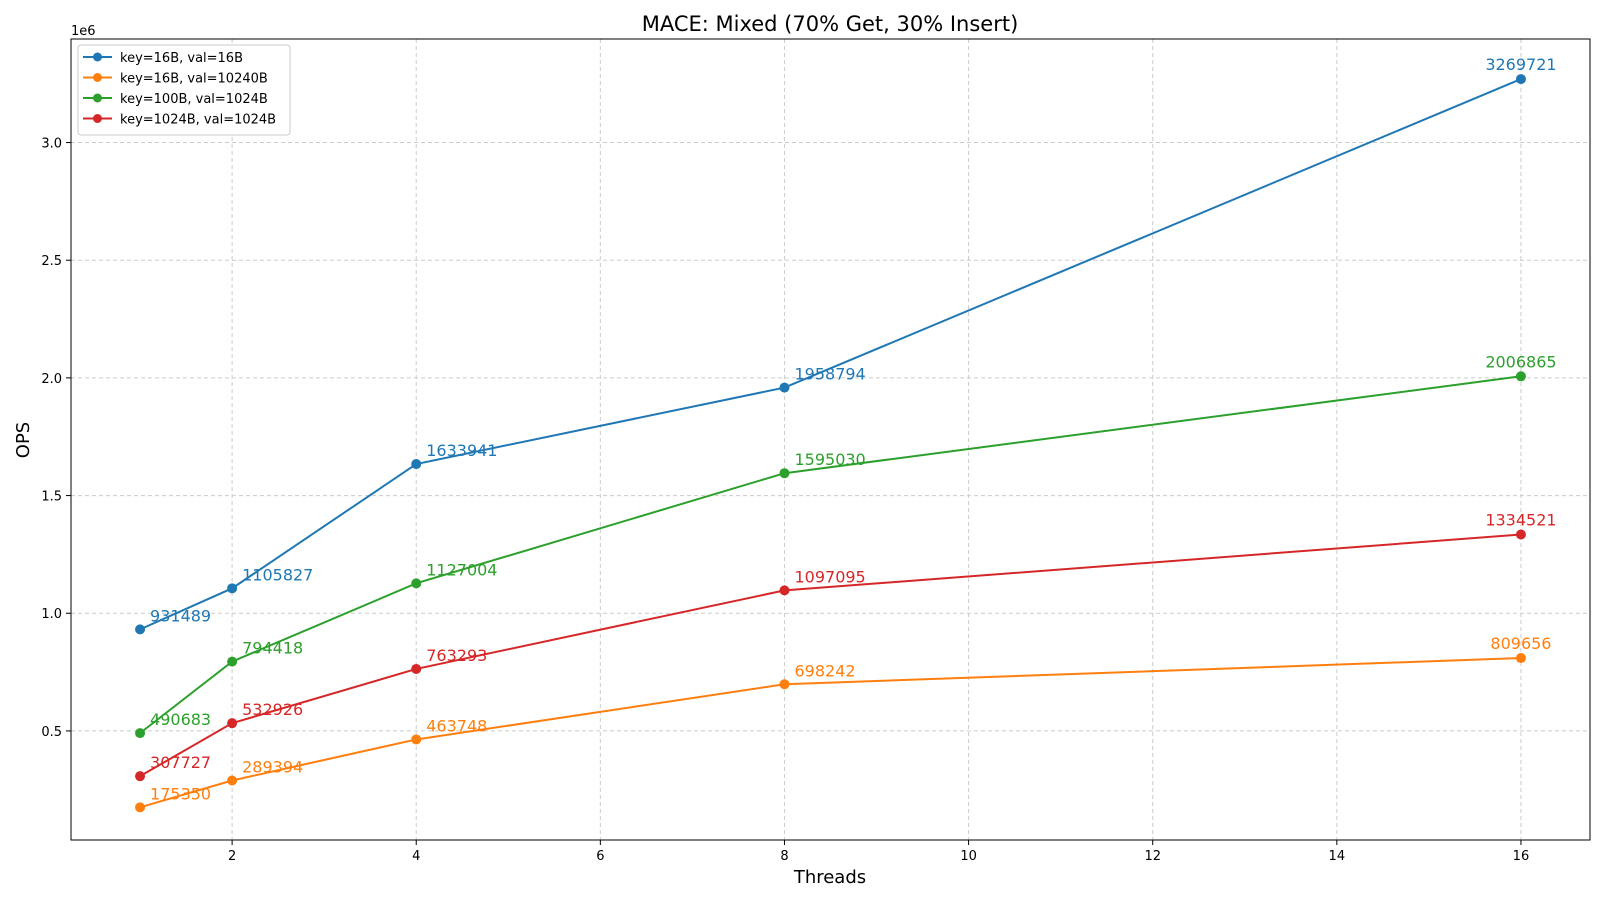 Image resolution: width=1600 pixels, height=900 pixels. Describe the element at coordinates (232, 856) in the screenshot. I see `x-tick-label: 2` at that location.